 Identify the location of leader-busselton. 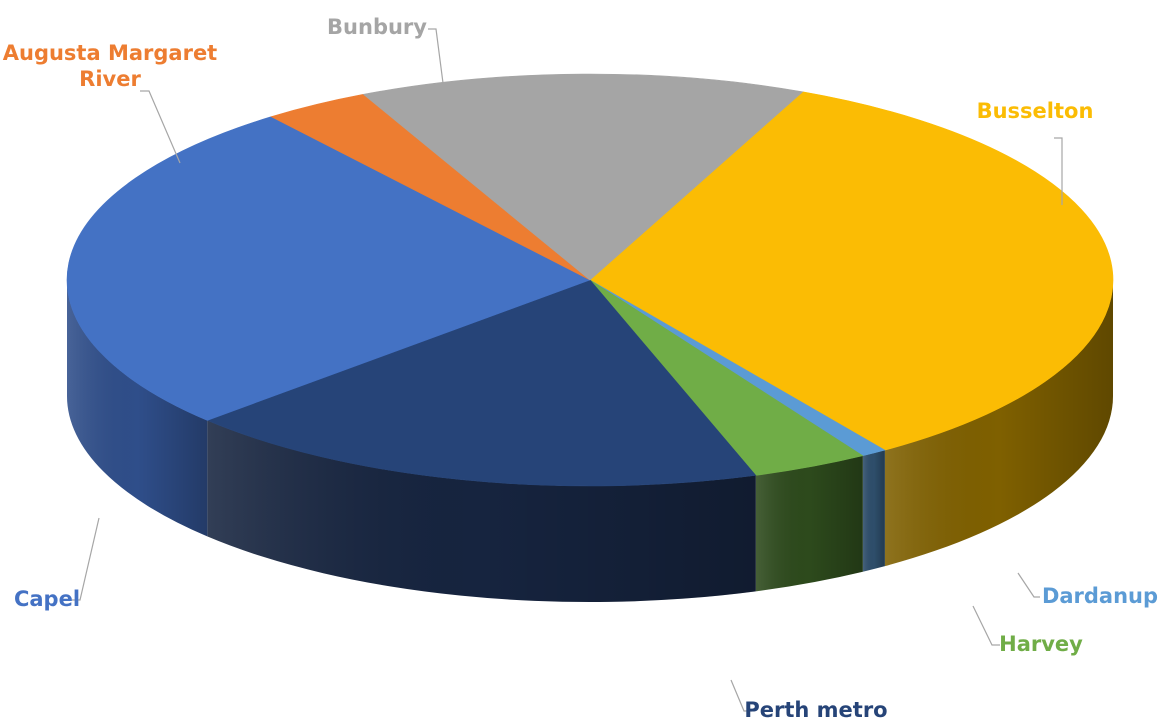
(1058, 171).